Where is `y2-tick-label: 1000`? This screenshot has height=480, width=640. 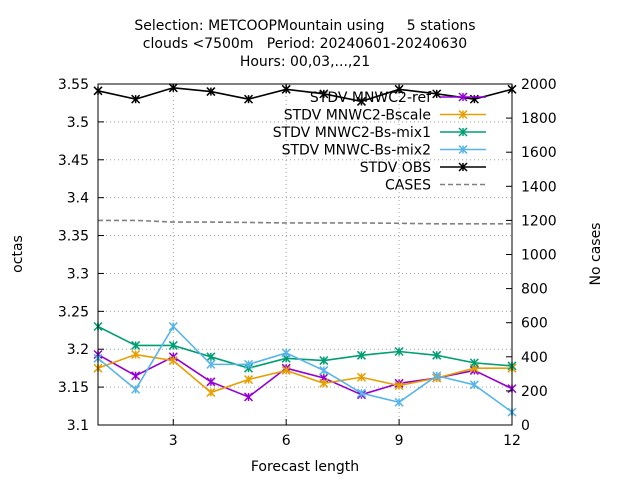 y2-tick-label: 1000 is located at coordinates (539, 256).